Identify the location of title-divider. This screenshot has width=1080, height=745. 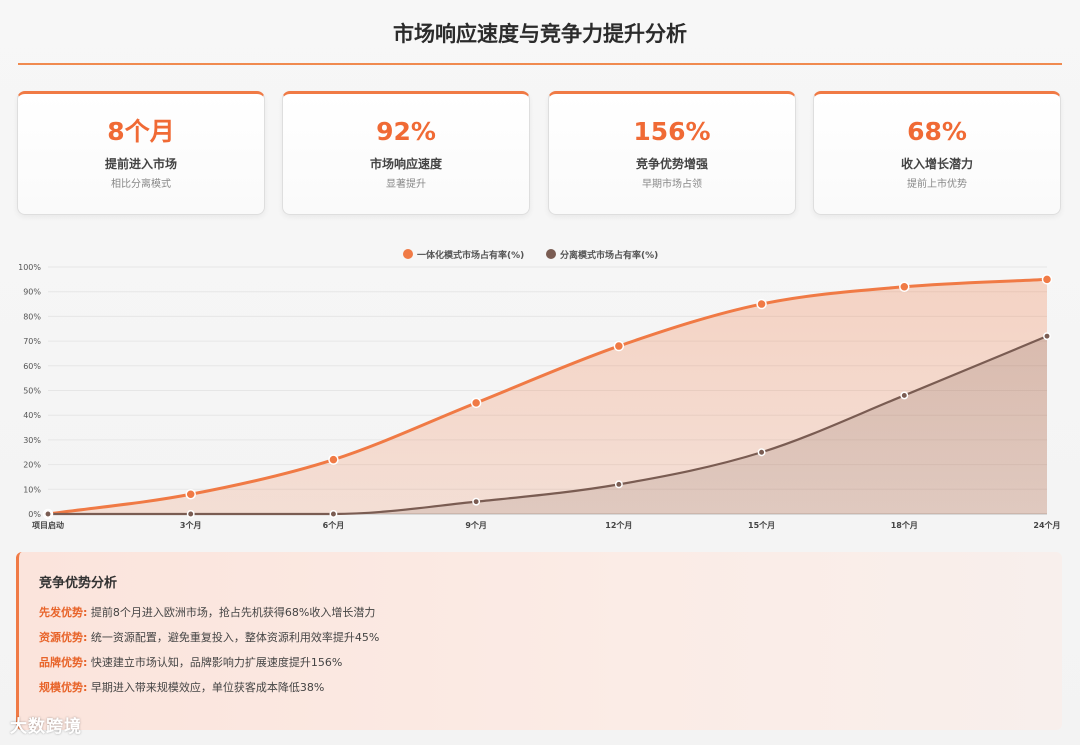
(540, 64).